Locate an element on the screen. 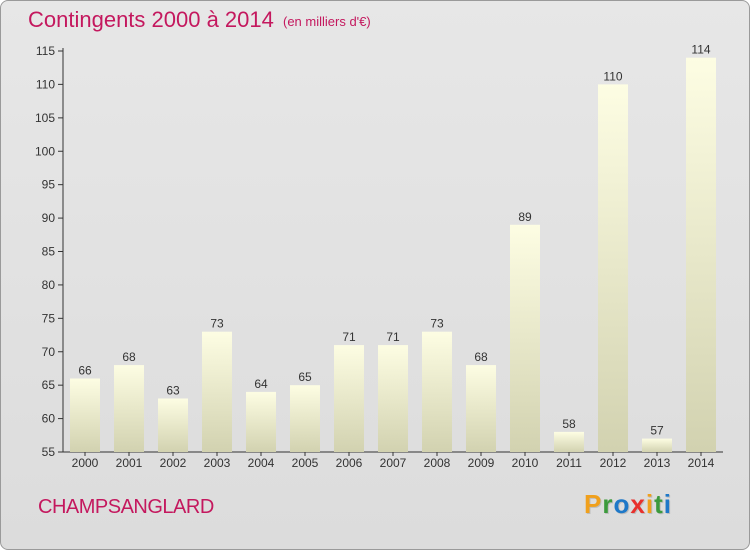  y-tick-label: 100 is located at coordinates (45, 151).